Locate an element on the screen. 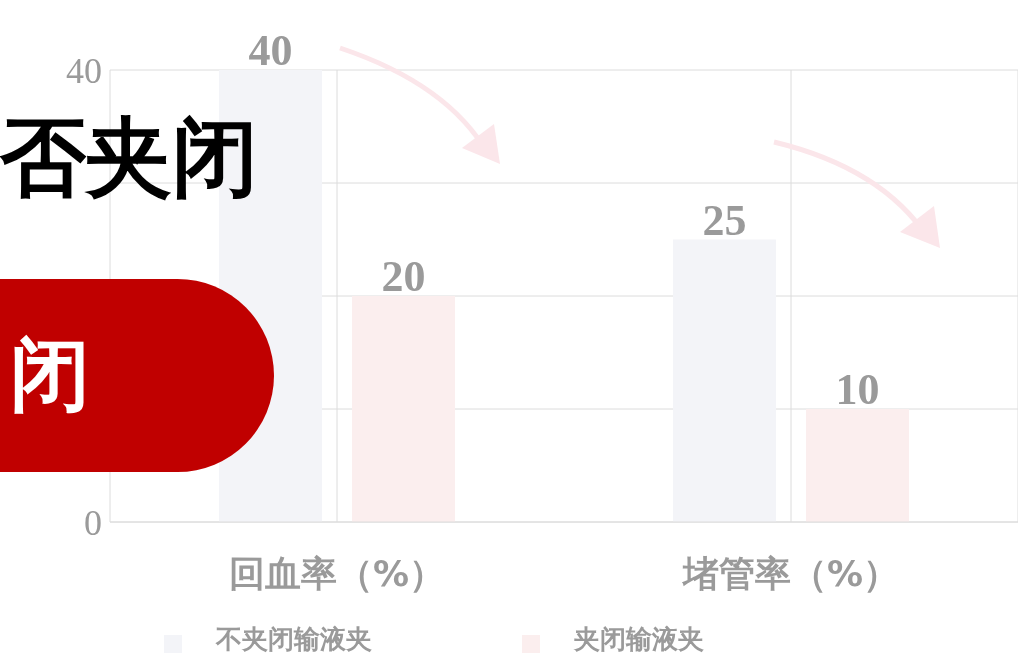 The height and width of the screenshot is (657, 1018). x-tick-label: 堵管率（%） is located at coordinates (790, 573).